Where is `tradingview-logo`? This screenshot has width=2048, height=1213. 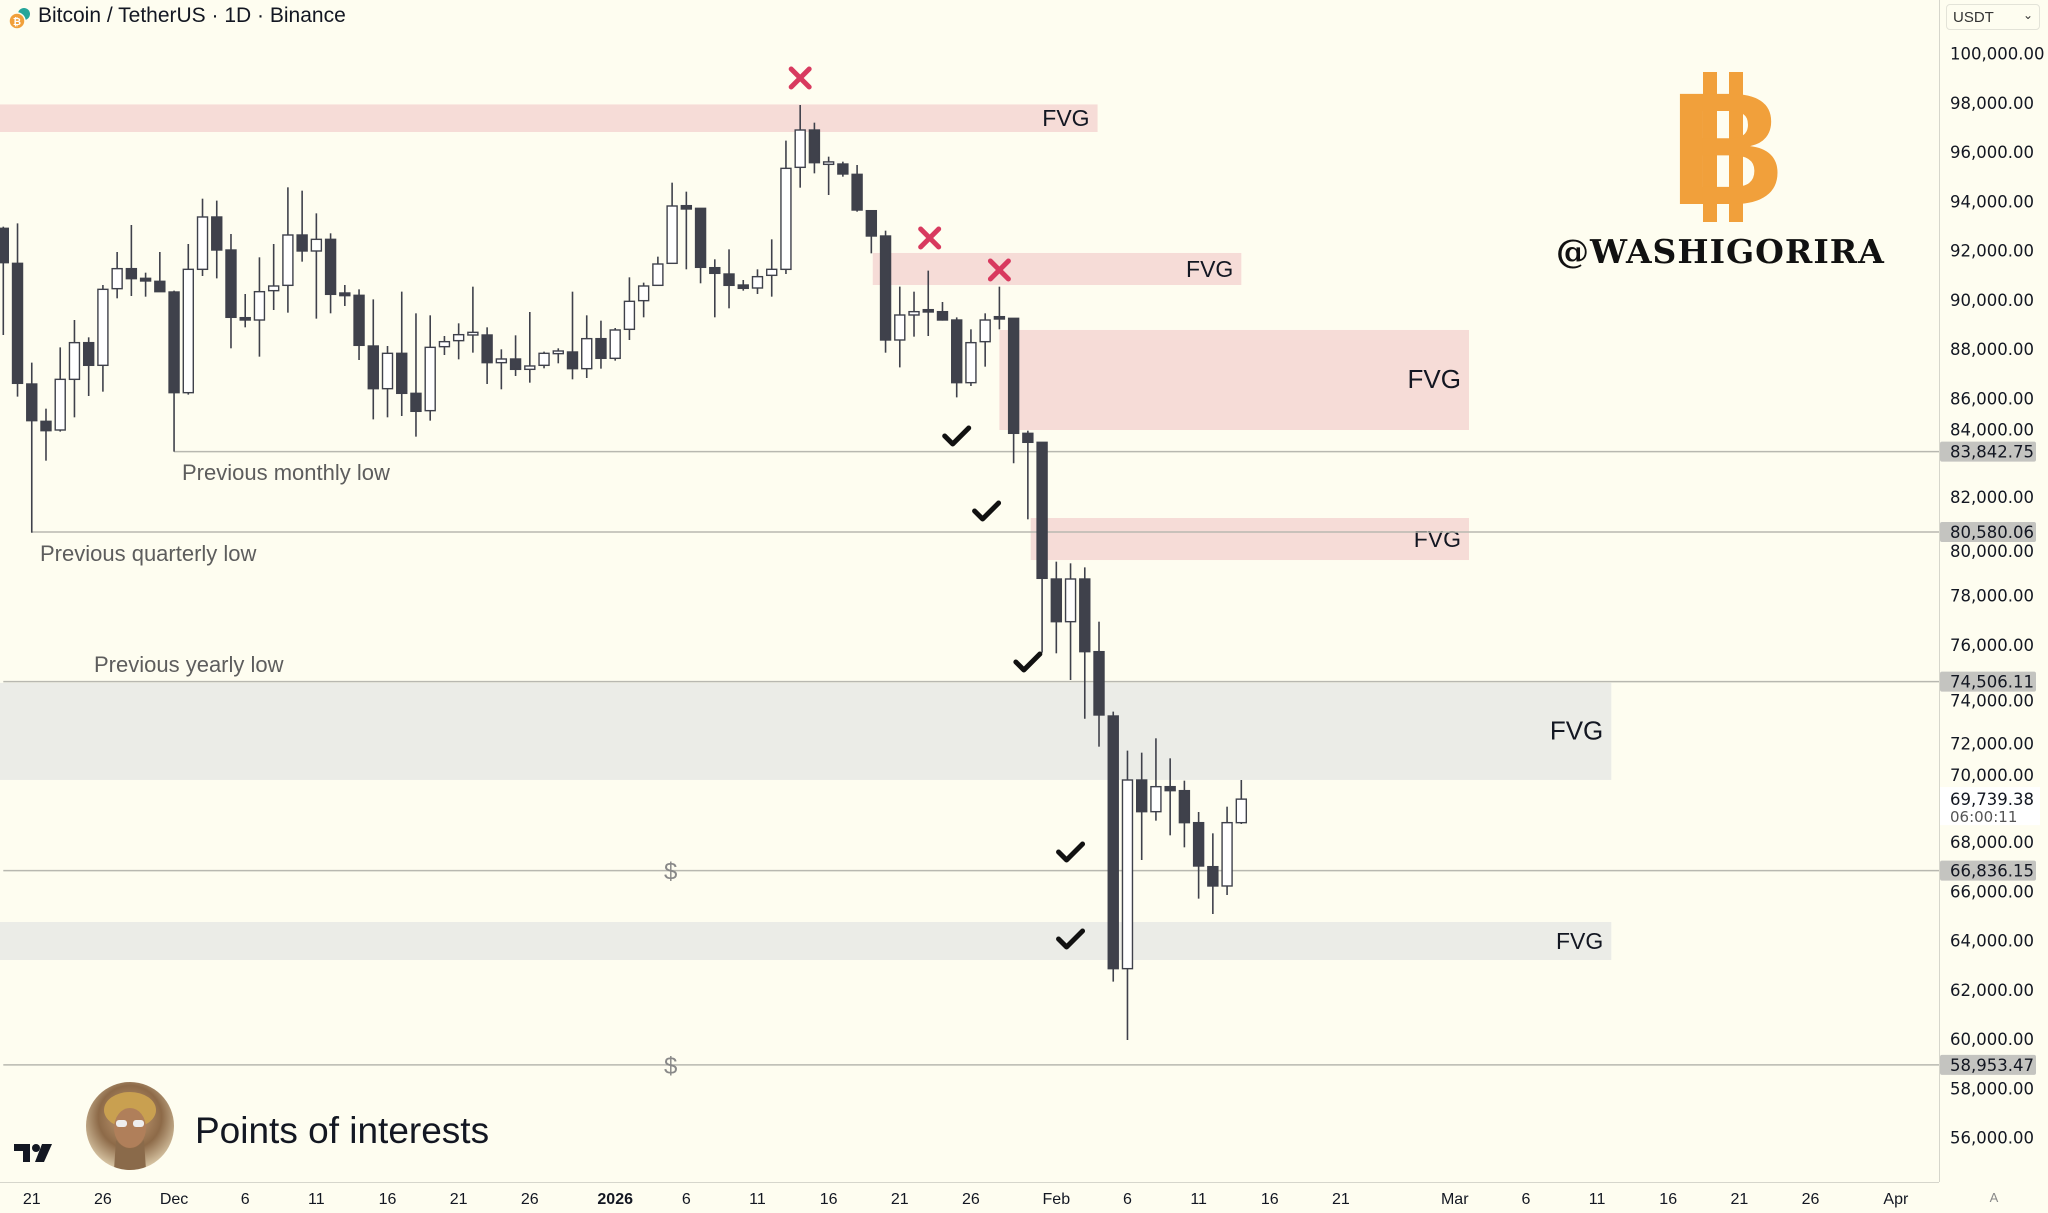
tradingview-logo is located at coordinates (34, 1153).